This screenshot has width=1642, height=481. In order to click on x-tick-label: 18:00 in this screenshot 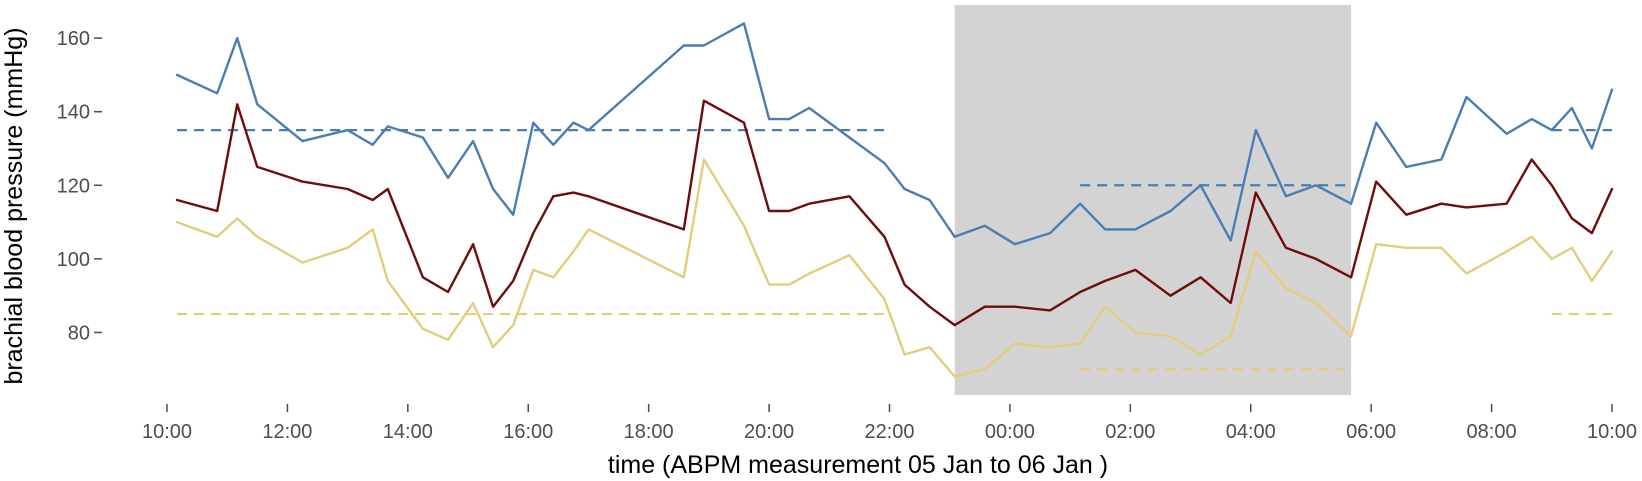, I will do `click(649, 432)`.